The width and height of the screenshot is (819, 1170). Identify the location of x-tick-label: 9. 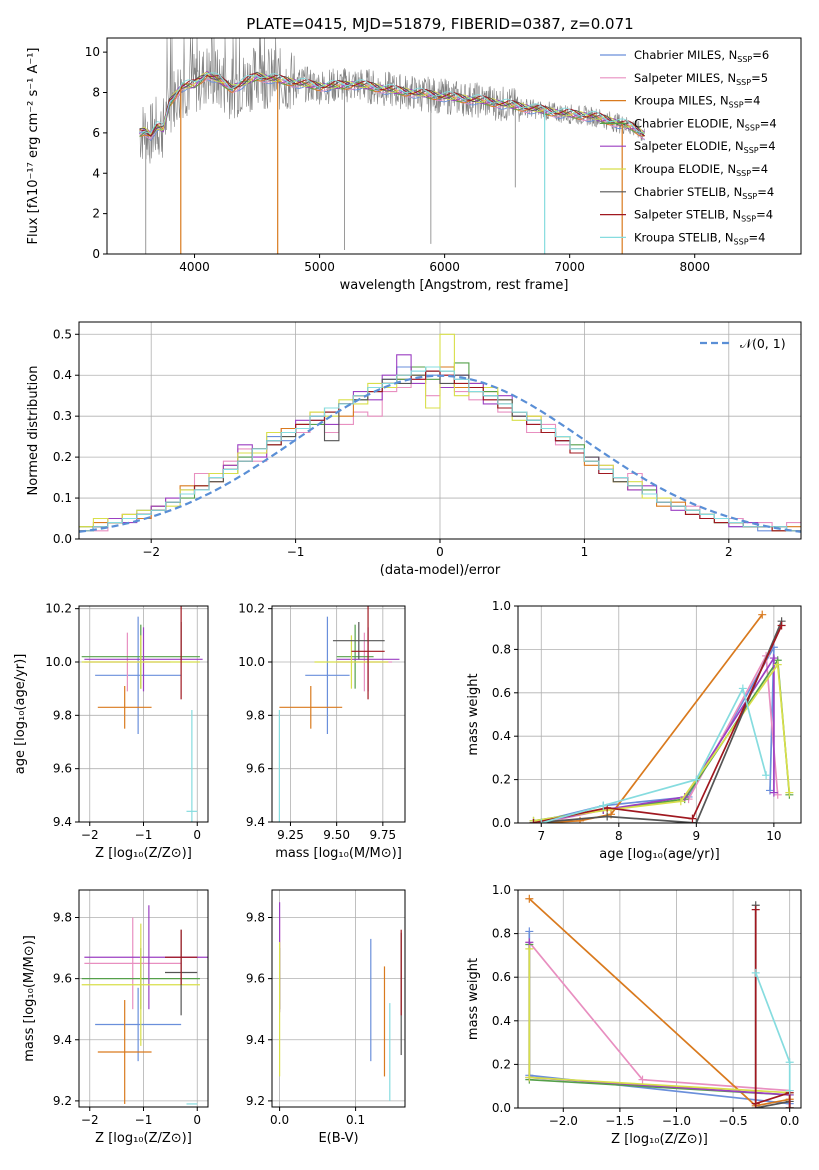
(697, 836).